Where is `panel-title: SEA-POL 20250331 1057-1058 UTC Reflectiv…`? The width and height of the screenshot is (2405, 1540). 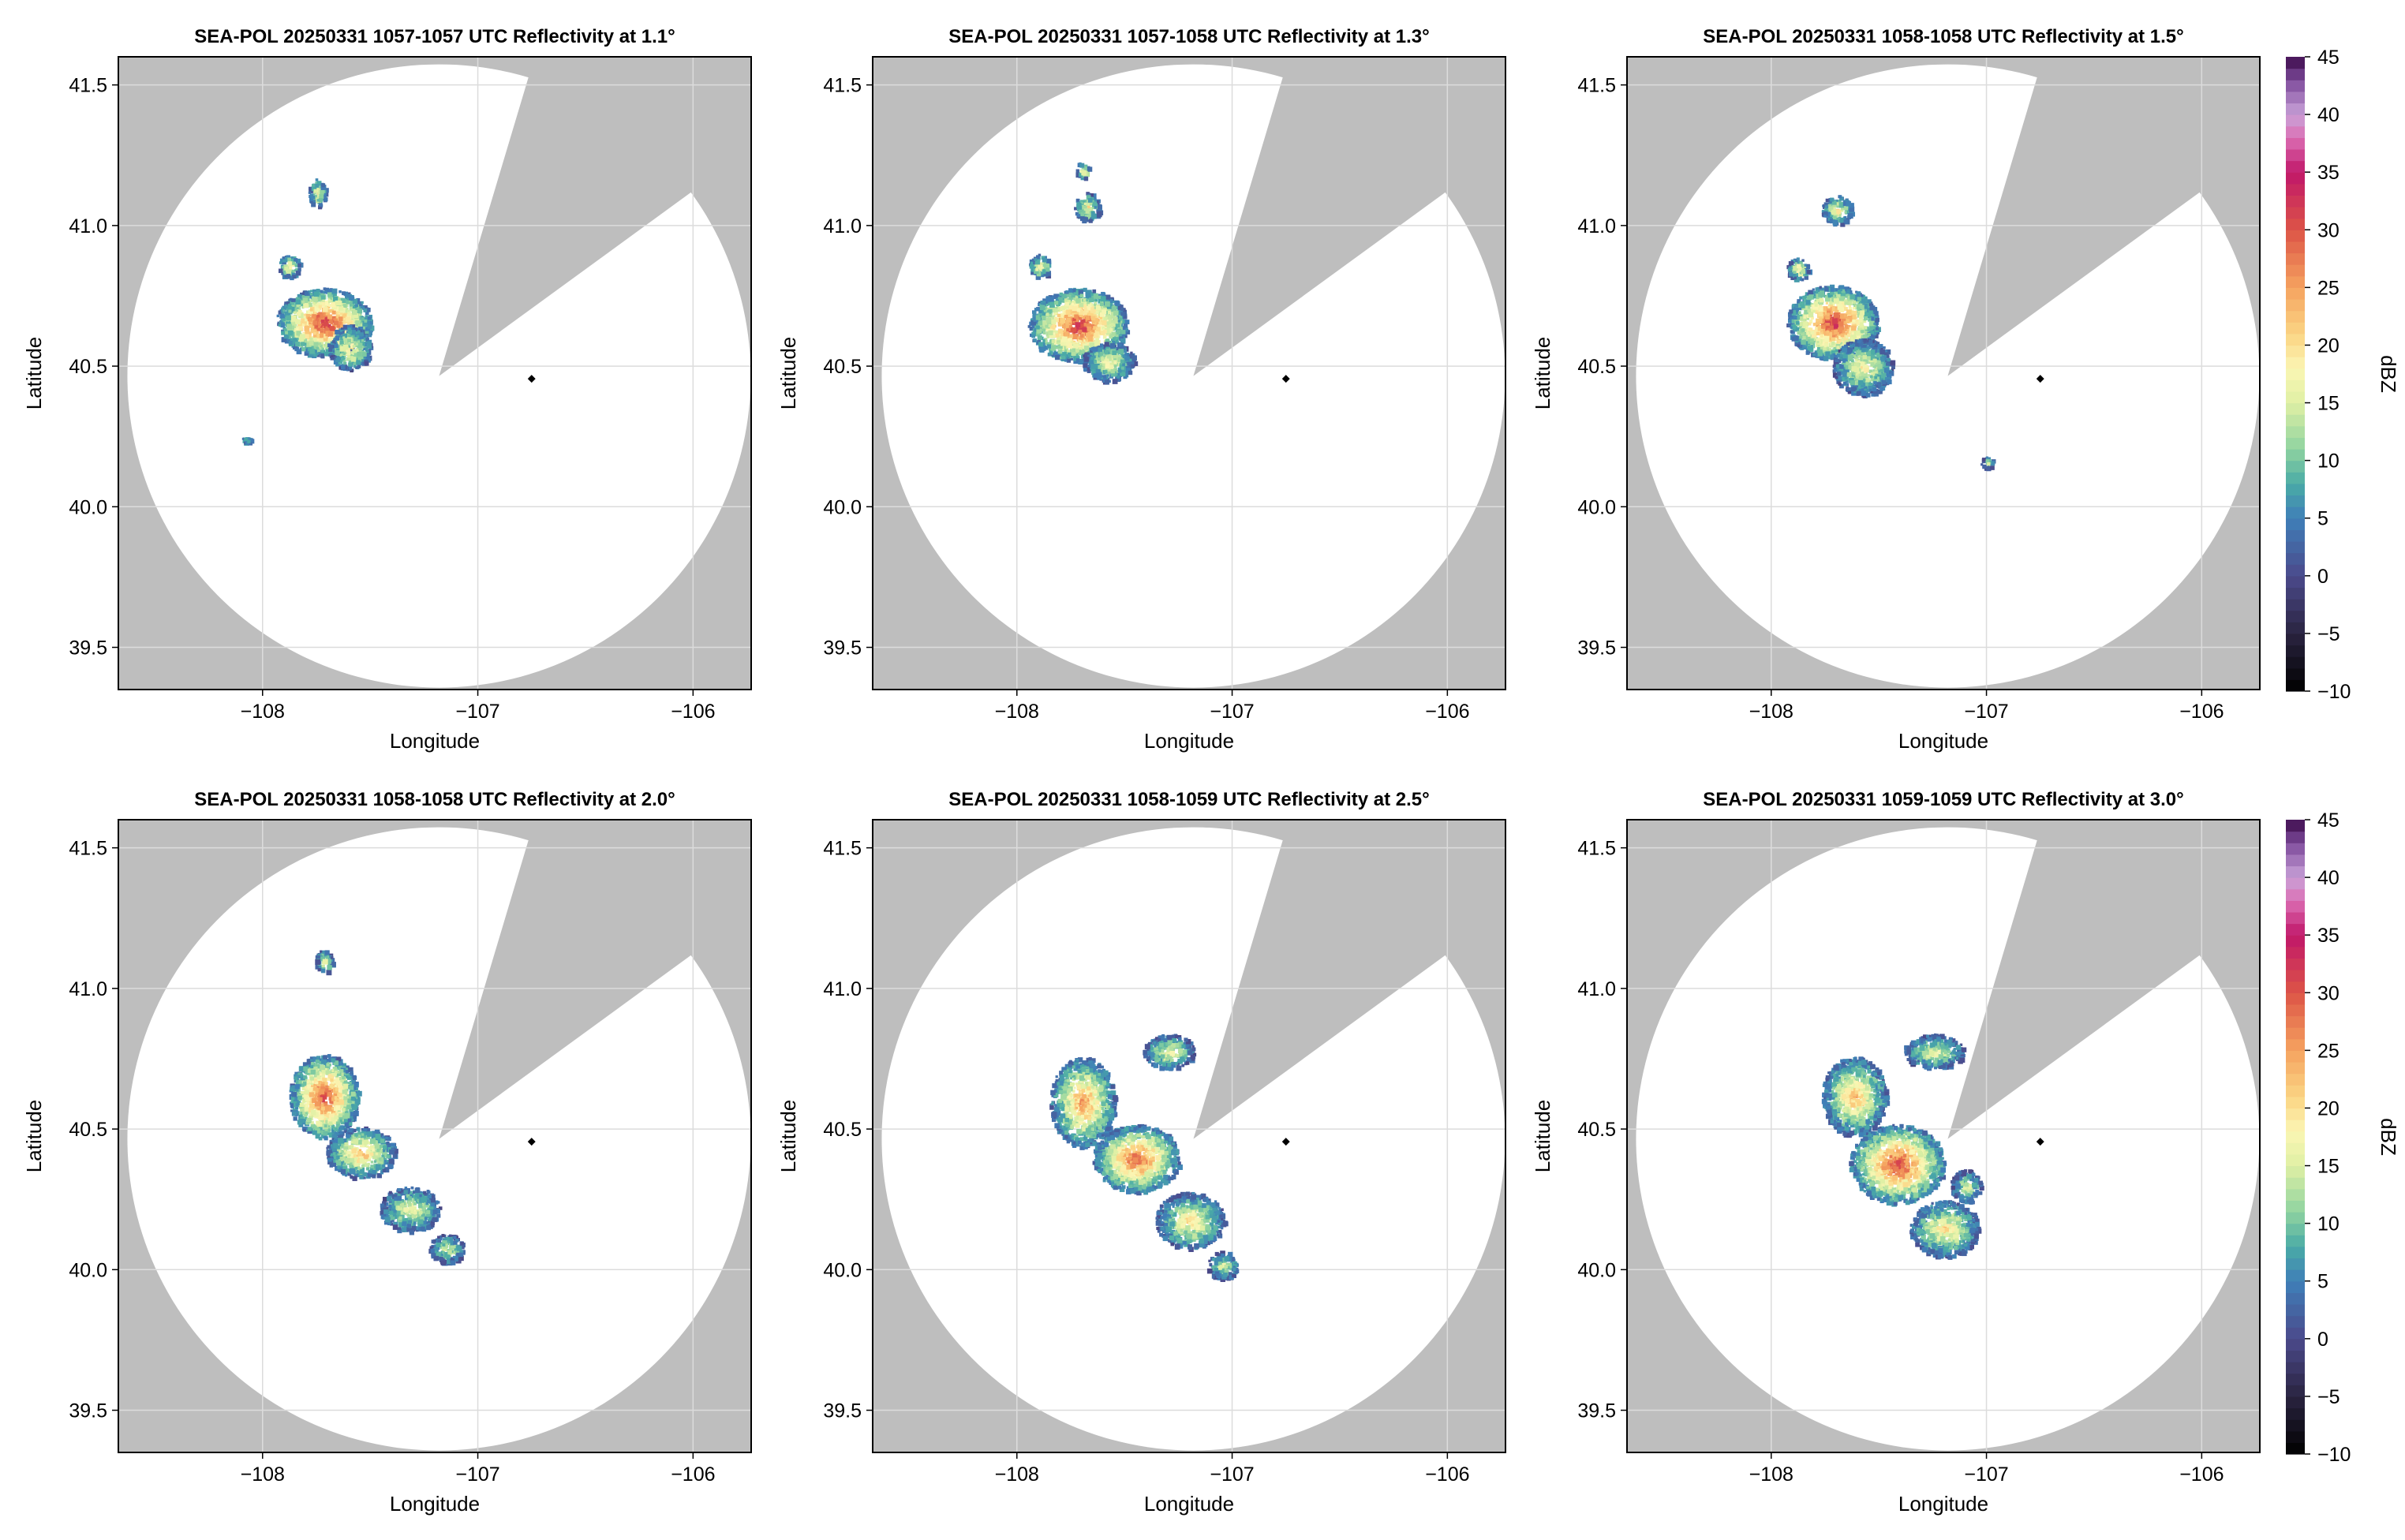
panel-title: SEA-POL 20250331 1057-1058 UTC Reflectiv… is located at coordinates (1188, 36).